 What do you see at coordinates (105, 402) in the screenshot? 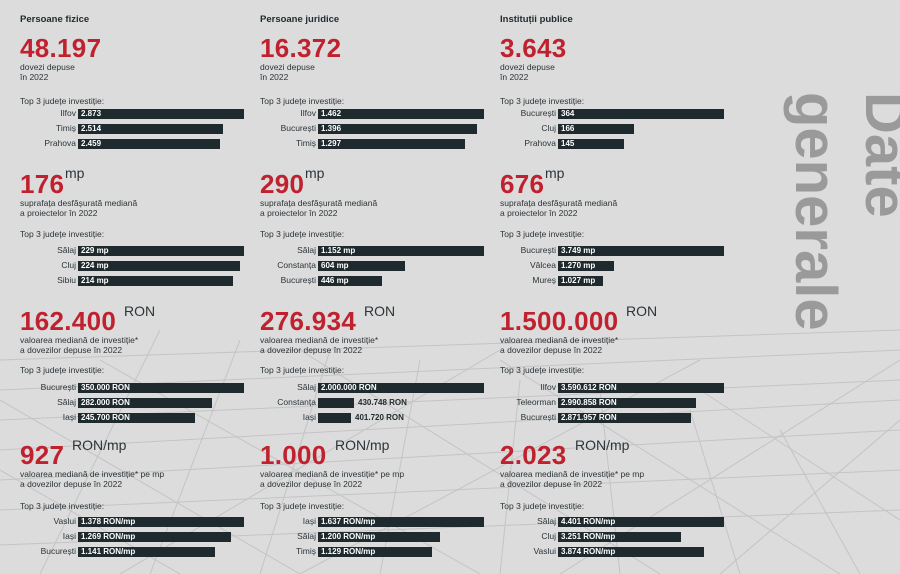
I see `bar-value-label: 282.000 RON` at bounding box center [105, 402].